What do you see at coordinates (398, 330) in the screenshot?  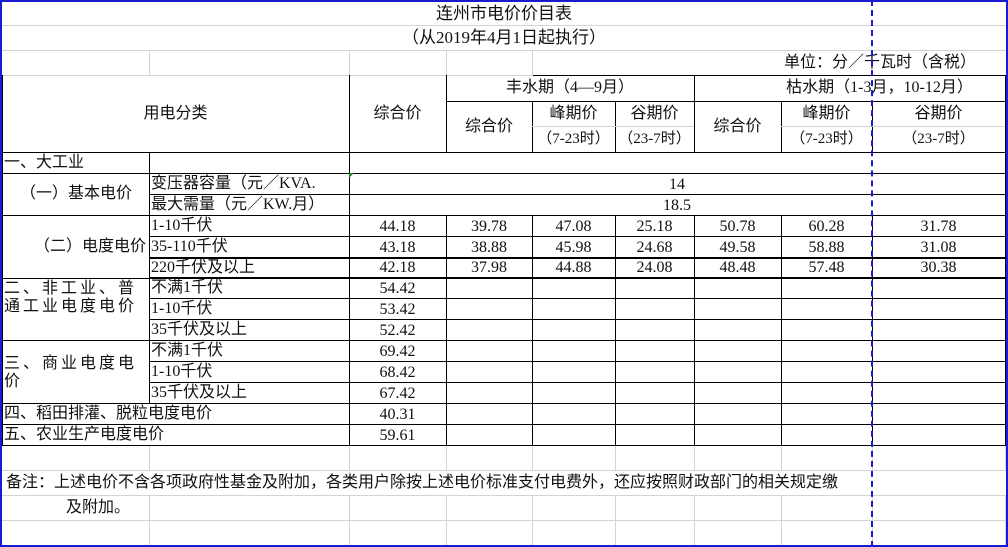 I see `non-industry-composite-value: 52.42` at bounding box center [398, 330].